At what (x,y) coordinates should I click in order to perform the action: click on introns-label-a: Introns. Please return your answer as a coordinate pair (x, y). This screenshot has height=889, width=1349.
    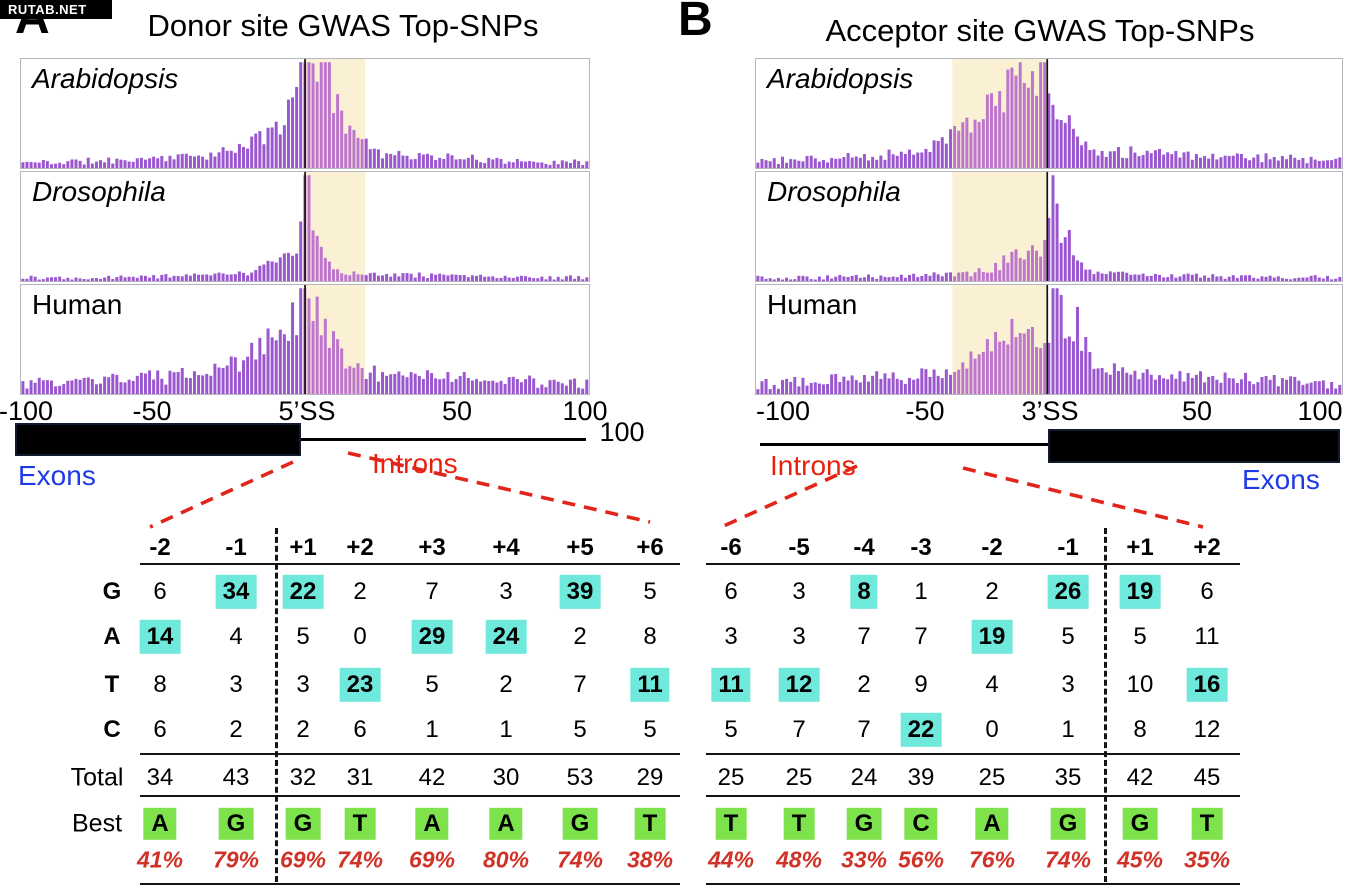
    Looking at the image, I should click on (415, 463).